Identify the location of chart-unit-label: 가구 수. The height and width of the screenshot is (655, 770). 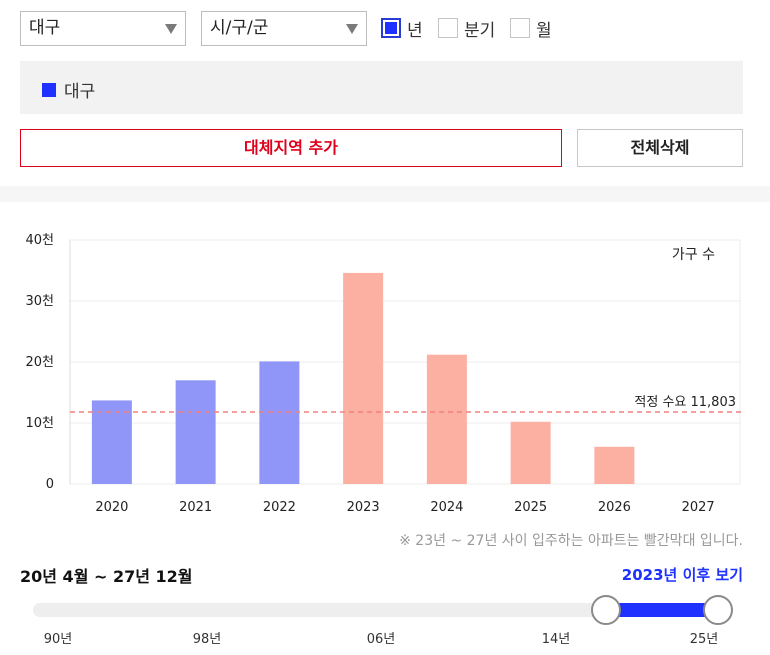
(693, 255).